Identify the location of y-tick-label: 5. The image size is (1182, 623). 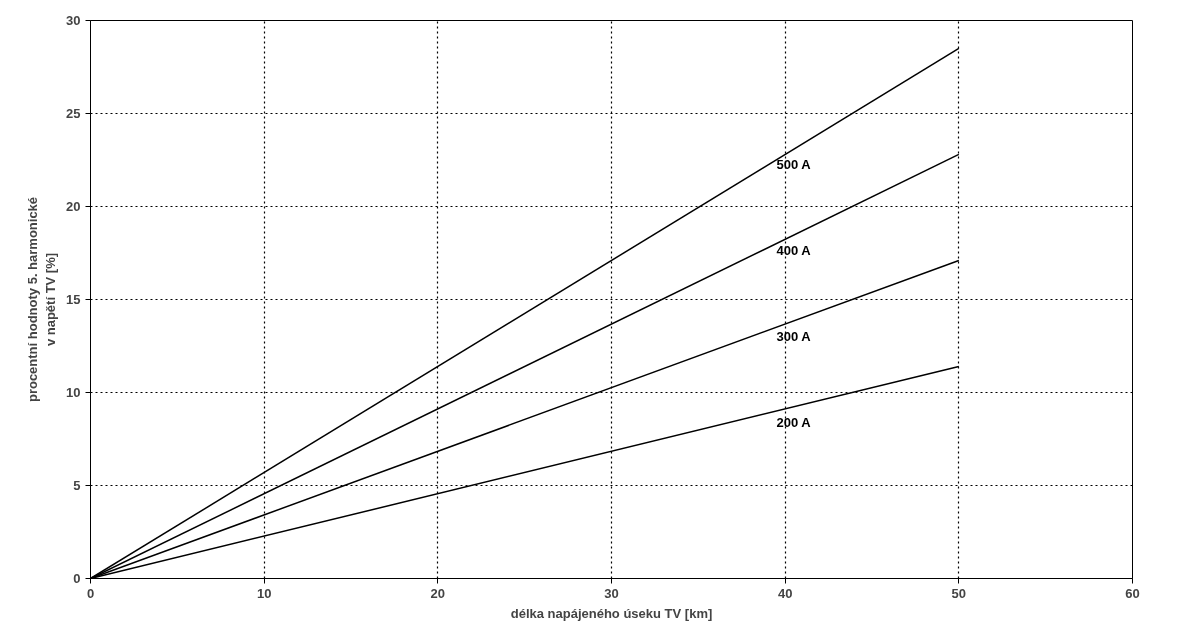
(77, 485).